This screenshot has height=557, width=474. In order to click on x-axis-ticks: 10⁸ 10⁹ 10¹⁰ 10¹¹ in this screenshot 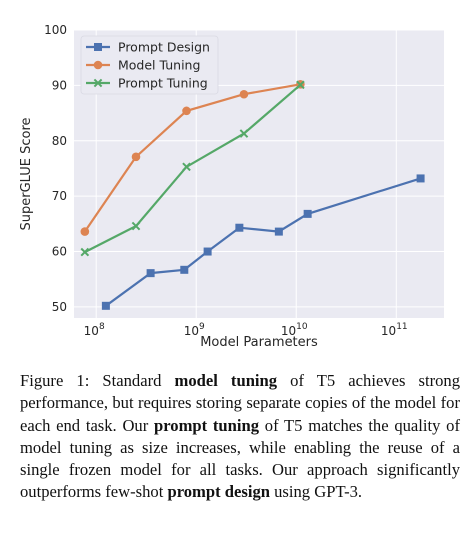, I will do `click(246, 330)`.